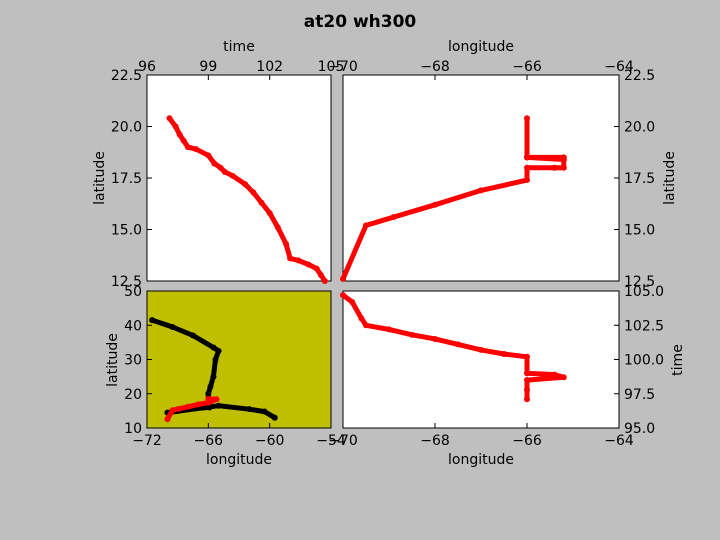 The height and width of the screenshot is (540, 720). What do you see at coordinates (270, 441) in the screenshot?
I see `x-tick-label: −60` at bounding box center [270, 441].